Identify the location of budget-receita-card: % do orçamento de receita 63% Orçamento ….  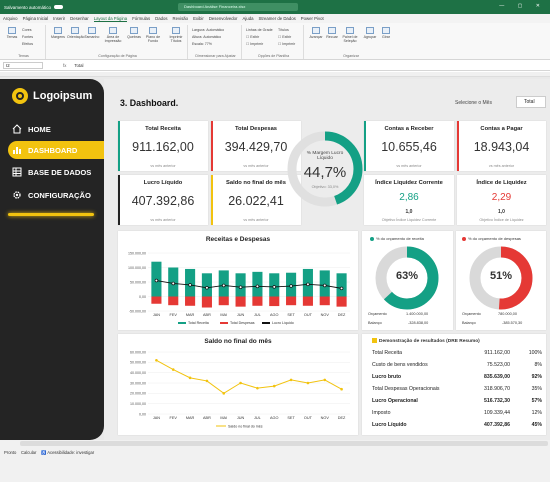
(407, 280).